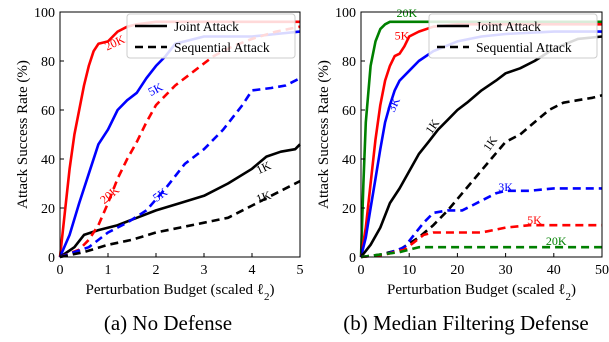  Describe the element at coordinates (602, 270) in the screenshot. I see `x-tick-label: 50` at that location.